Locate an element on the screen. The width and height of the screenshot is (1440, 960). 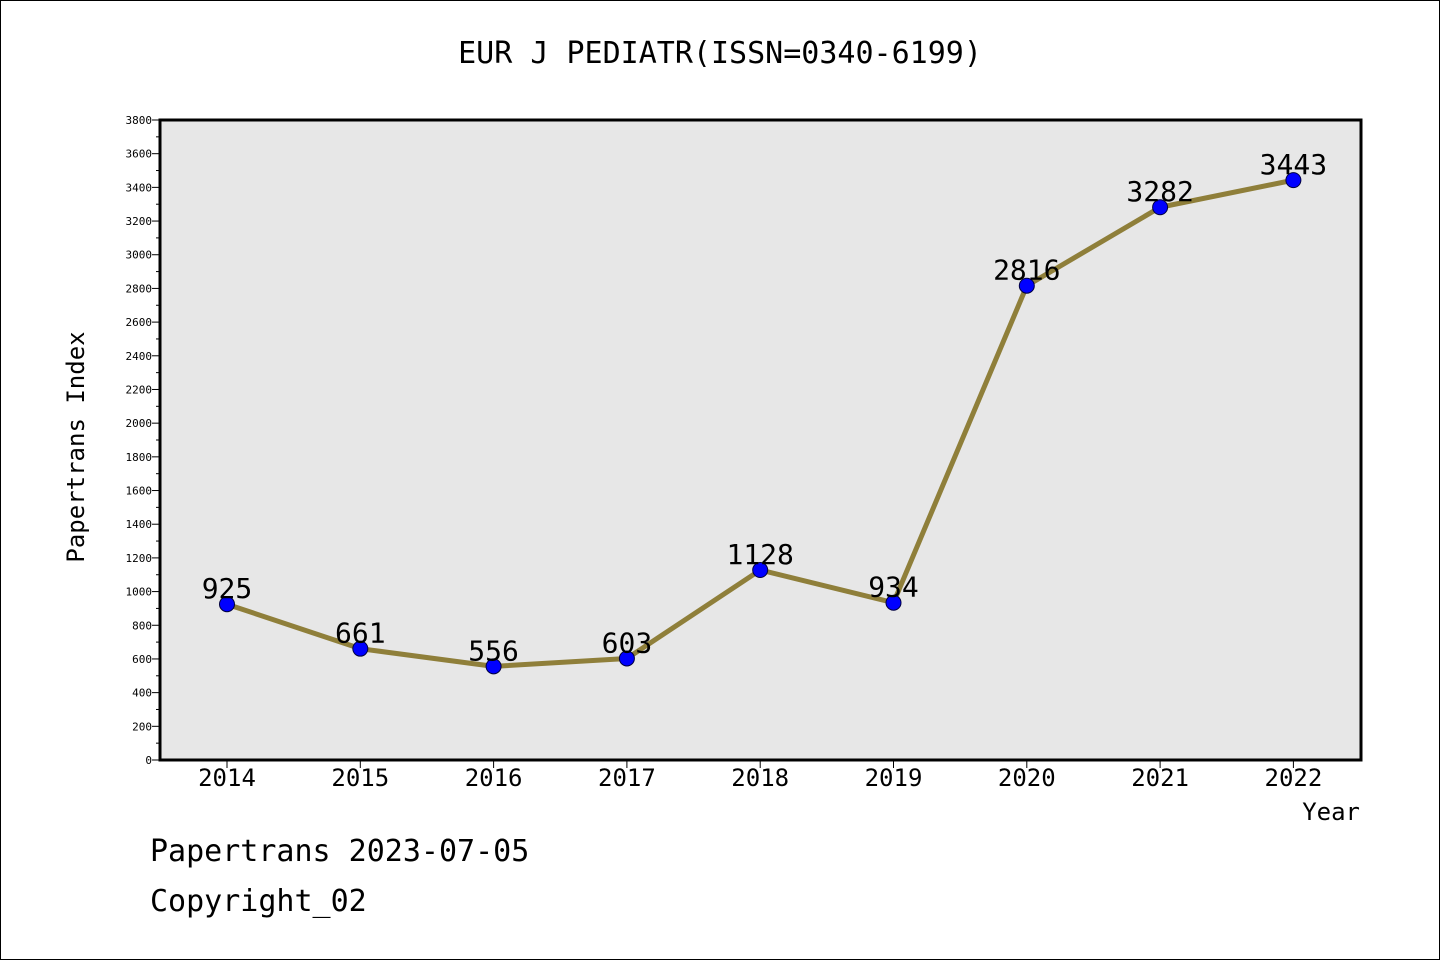
x-tick-label: 2015 is located at coordinates (360, 778).